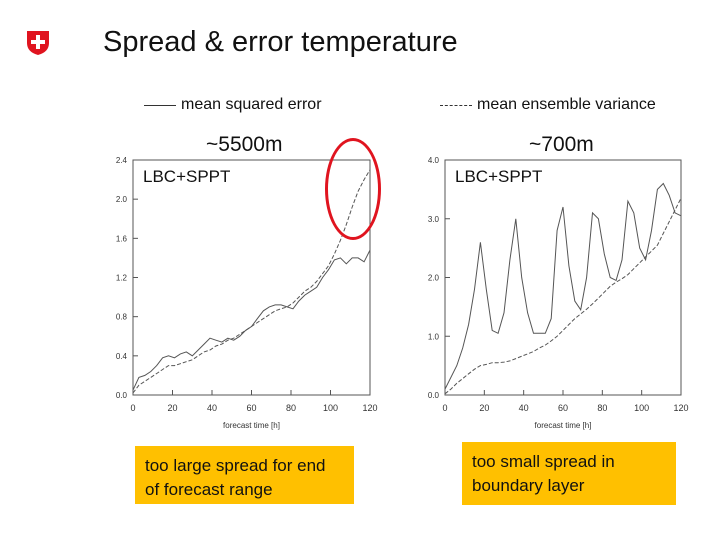 This screenshot has height=540, width=720. I want to click on legend-solid-line-icon, so click(160, 105).